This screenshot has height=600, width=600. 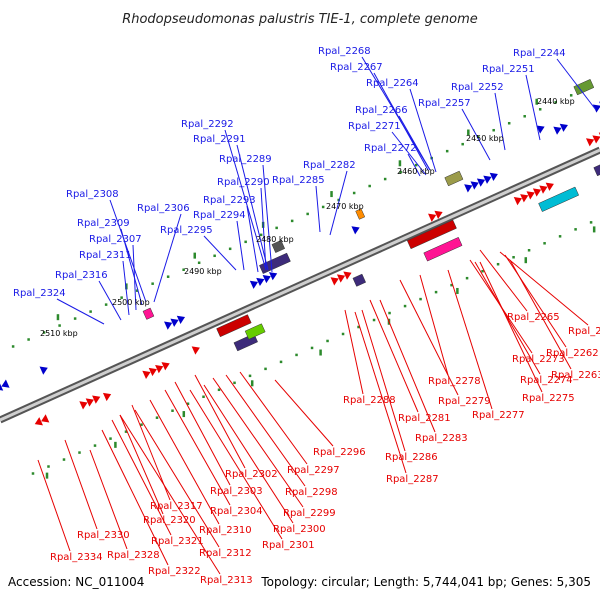 What do you see at coordinates (103, 223) in the screenshot?
I see `gene-label: Rpal_2309` at bounding box center [103, 223].